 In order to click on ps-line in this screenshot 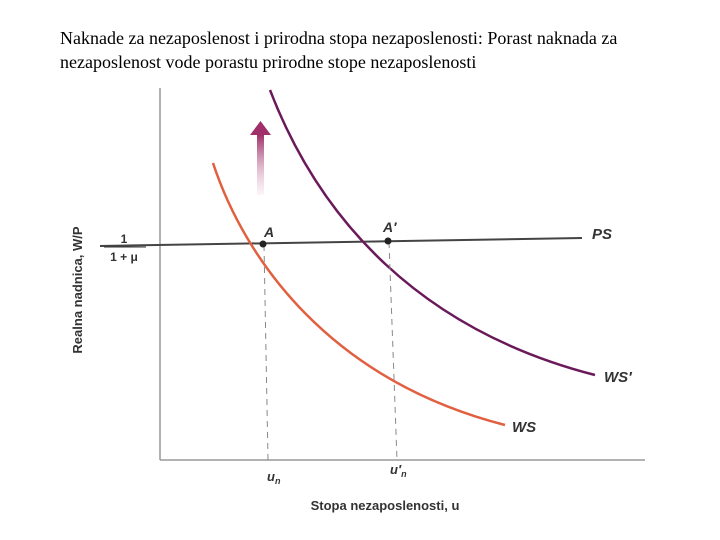, I will do `click(341, 242)`.